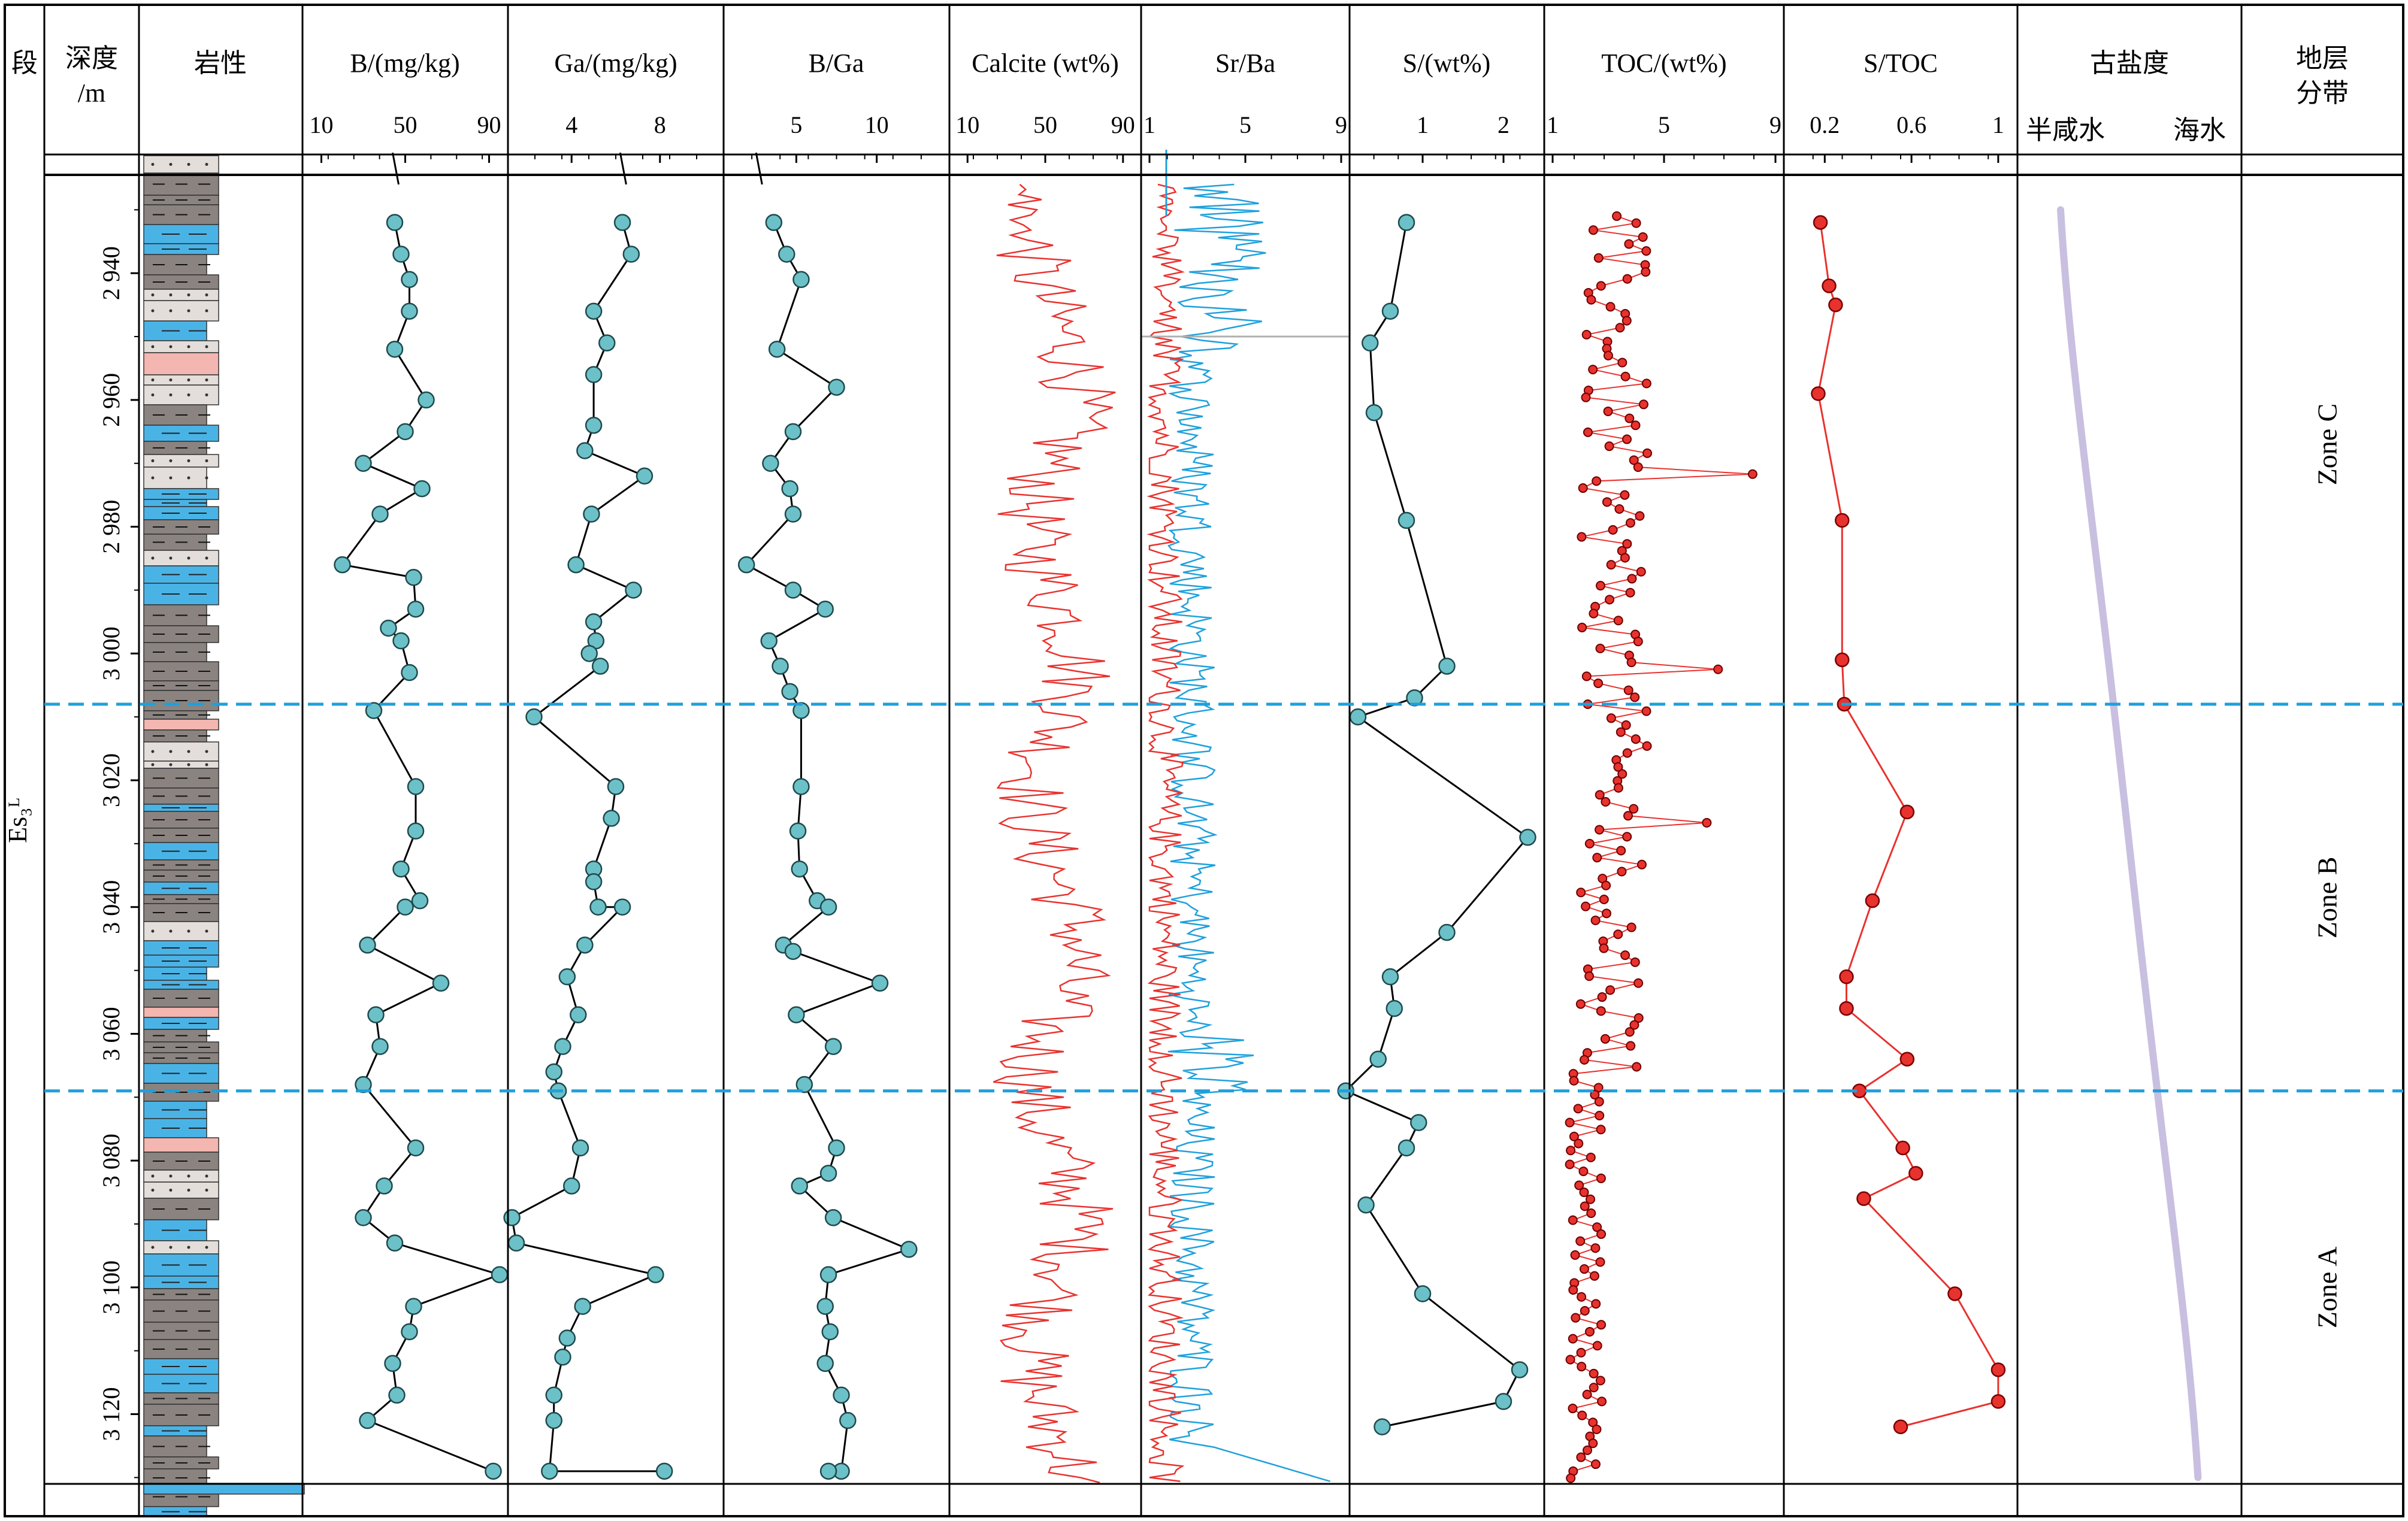 The height and width of the screenshot is (1521, 2408). I want to click on tick-label-srba: 1, so click(1149, 124).